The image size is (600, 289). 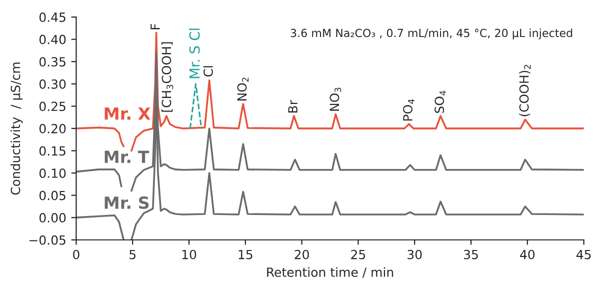 I want to click on x-axis-title: Retention time / min, so click(x=330, y=272).